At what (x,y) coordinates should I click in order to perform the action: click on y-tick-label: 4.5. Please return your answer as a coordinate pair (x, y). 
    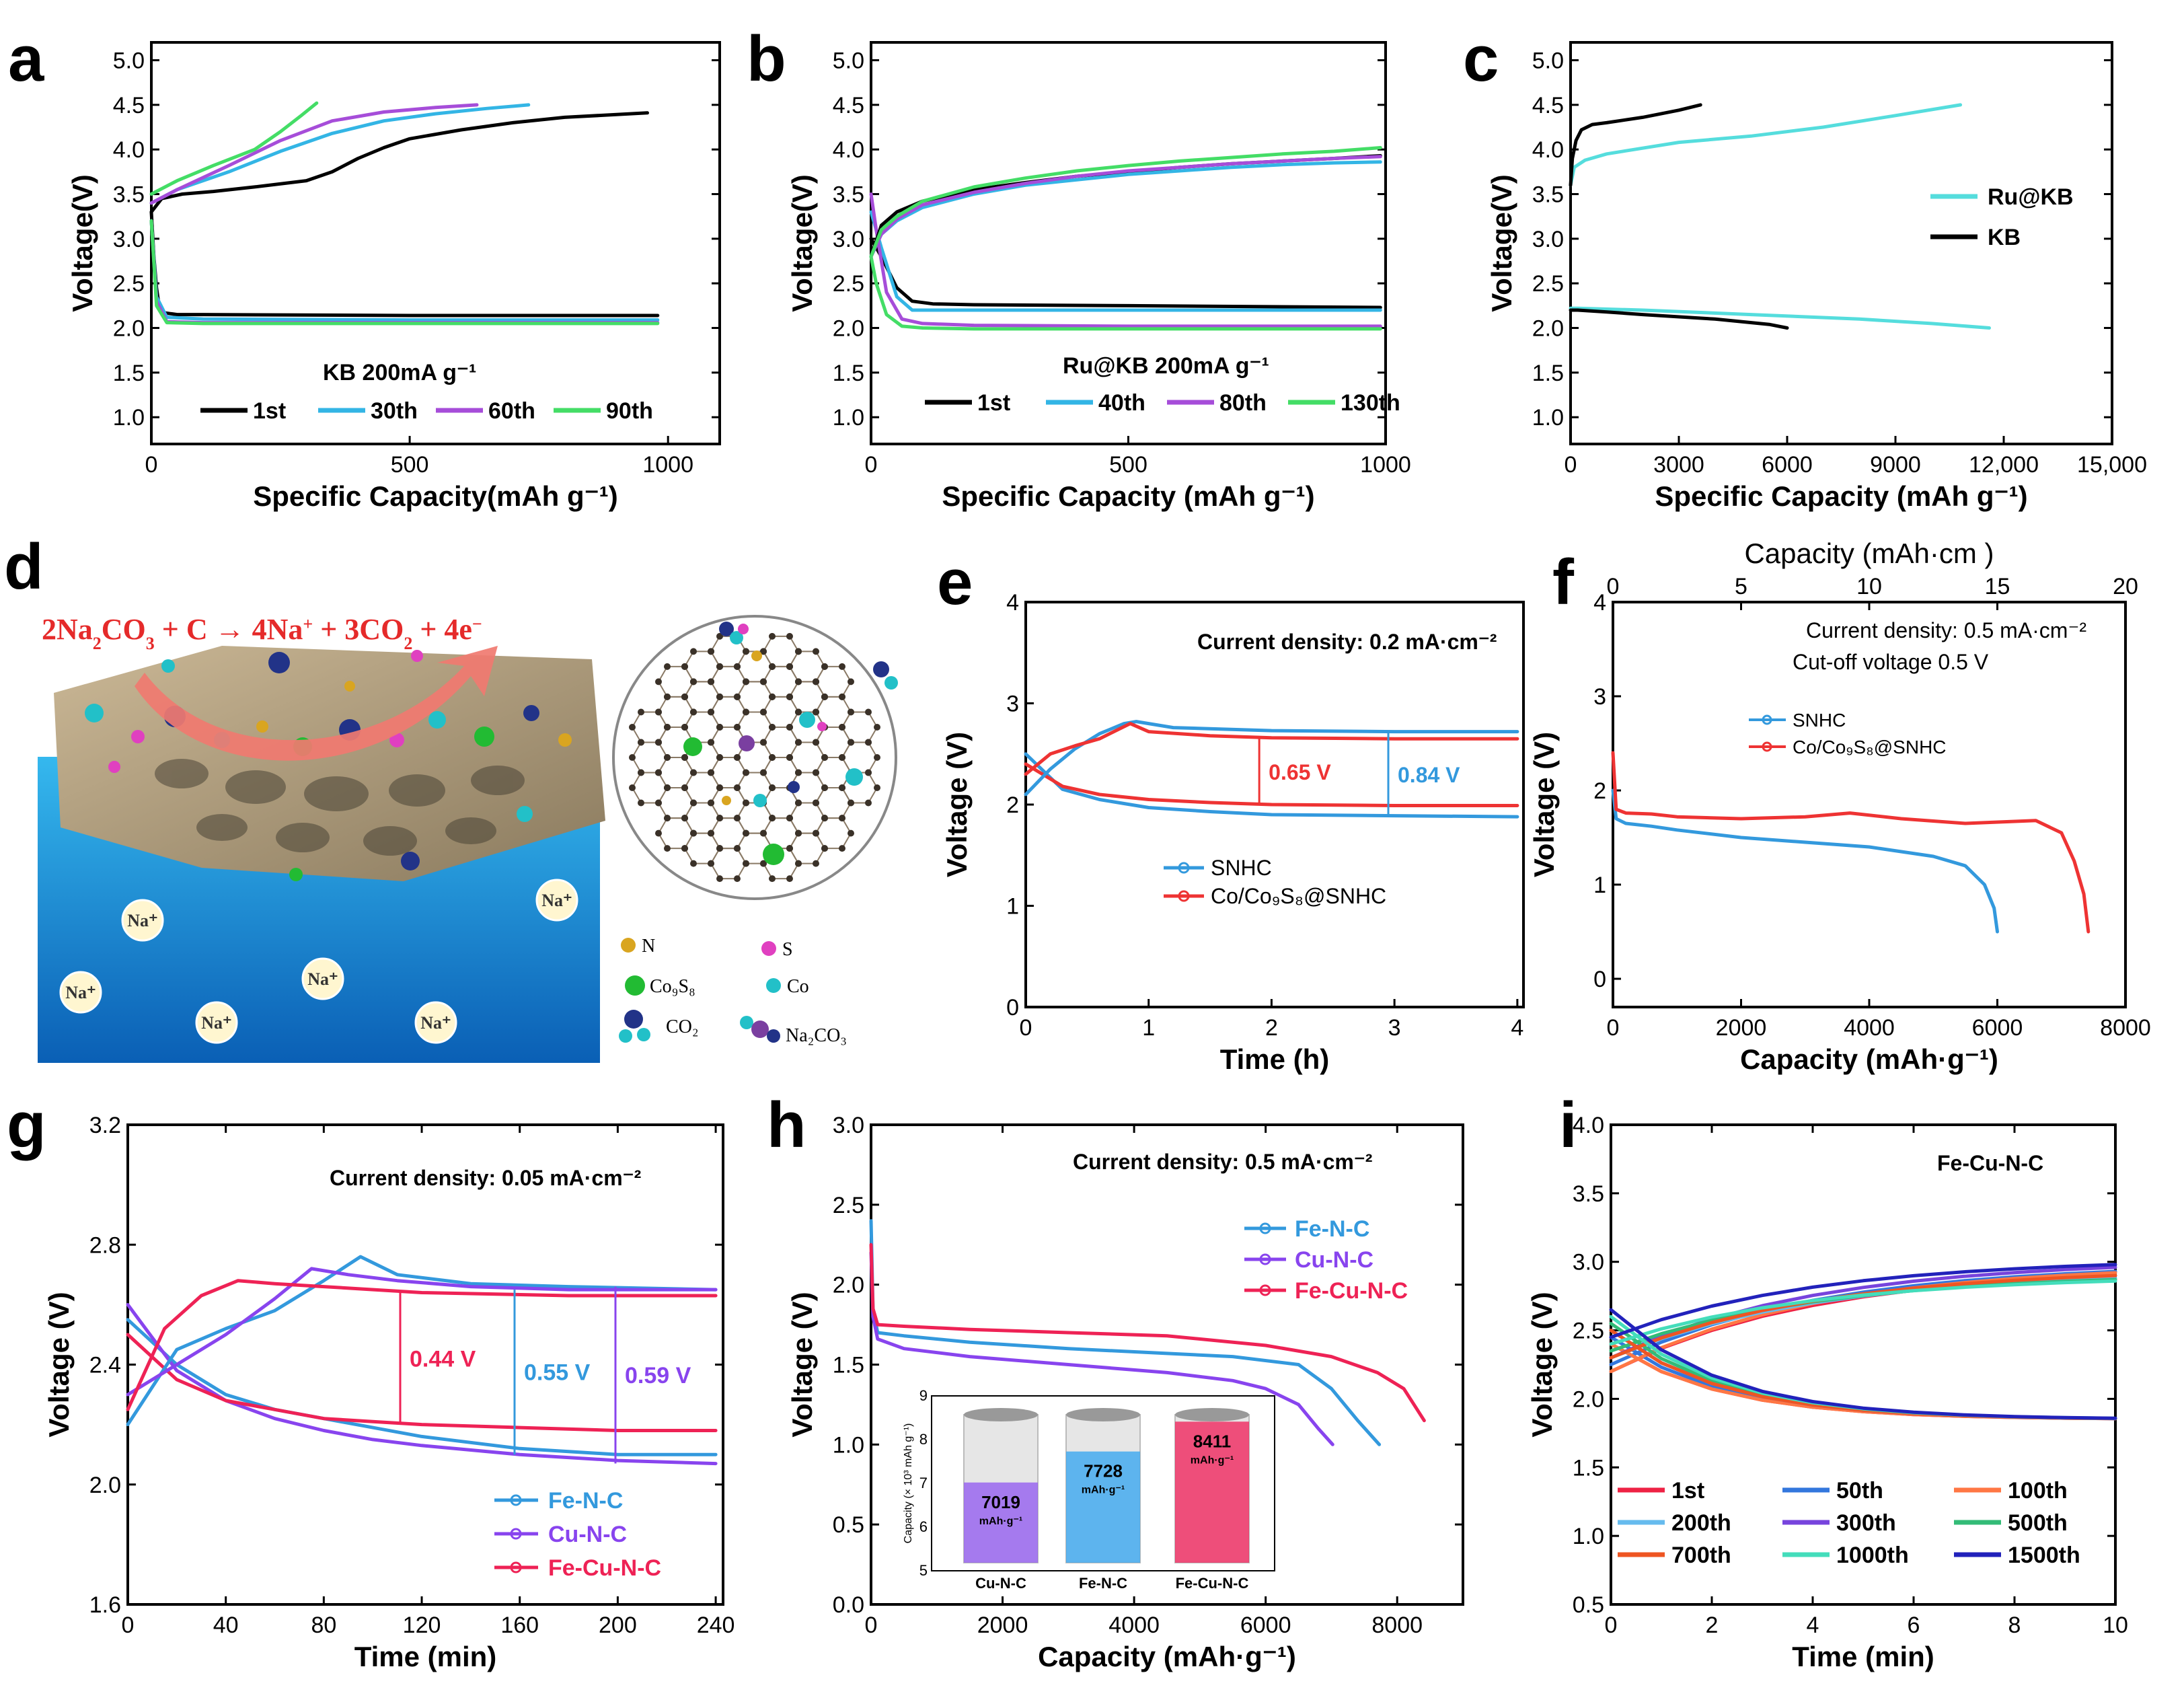
    Looking at the image, I should click on (848, 106).